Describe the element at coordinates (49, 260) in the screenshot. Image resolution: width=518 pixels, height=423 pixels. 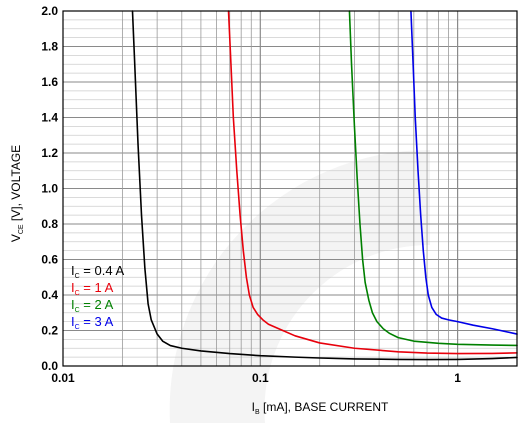
I see `y-tick-label: 0.6` at that location.